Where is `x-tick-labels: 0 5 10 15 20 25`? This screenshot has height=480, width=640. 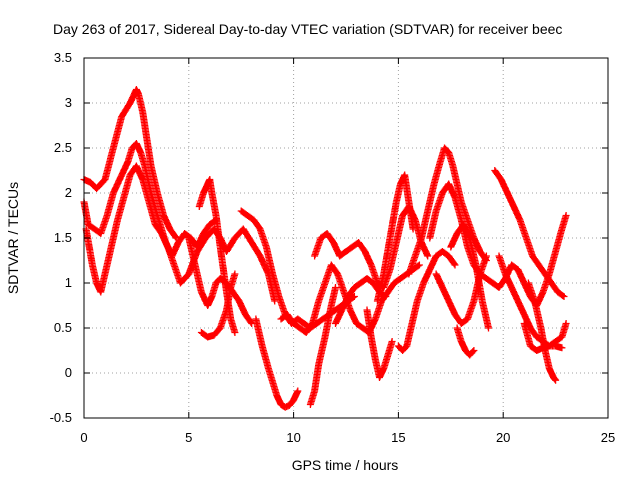 x-tick-labels: 0 5 10 15 20 25 is located at coordinates (347, 437).